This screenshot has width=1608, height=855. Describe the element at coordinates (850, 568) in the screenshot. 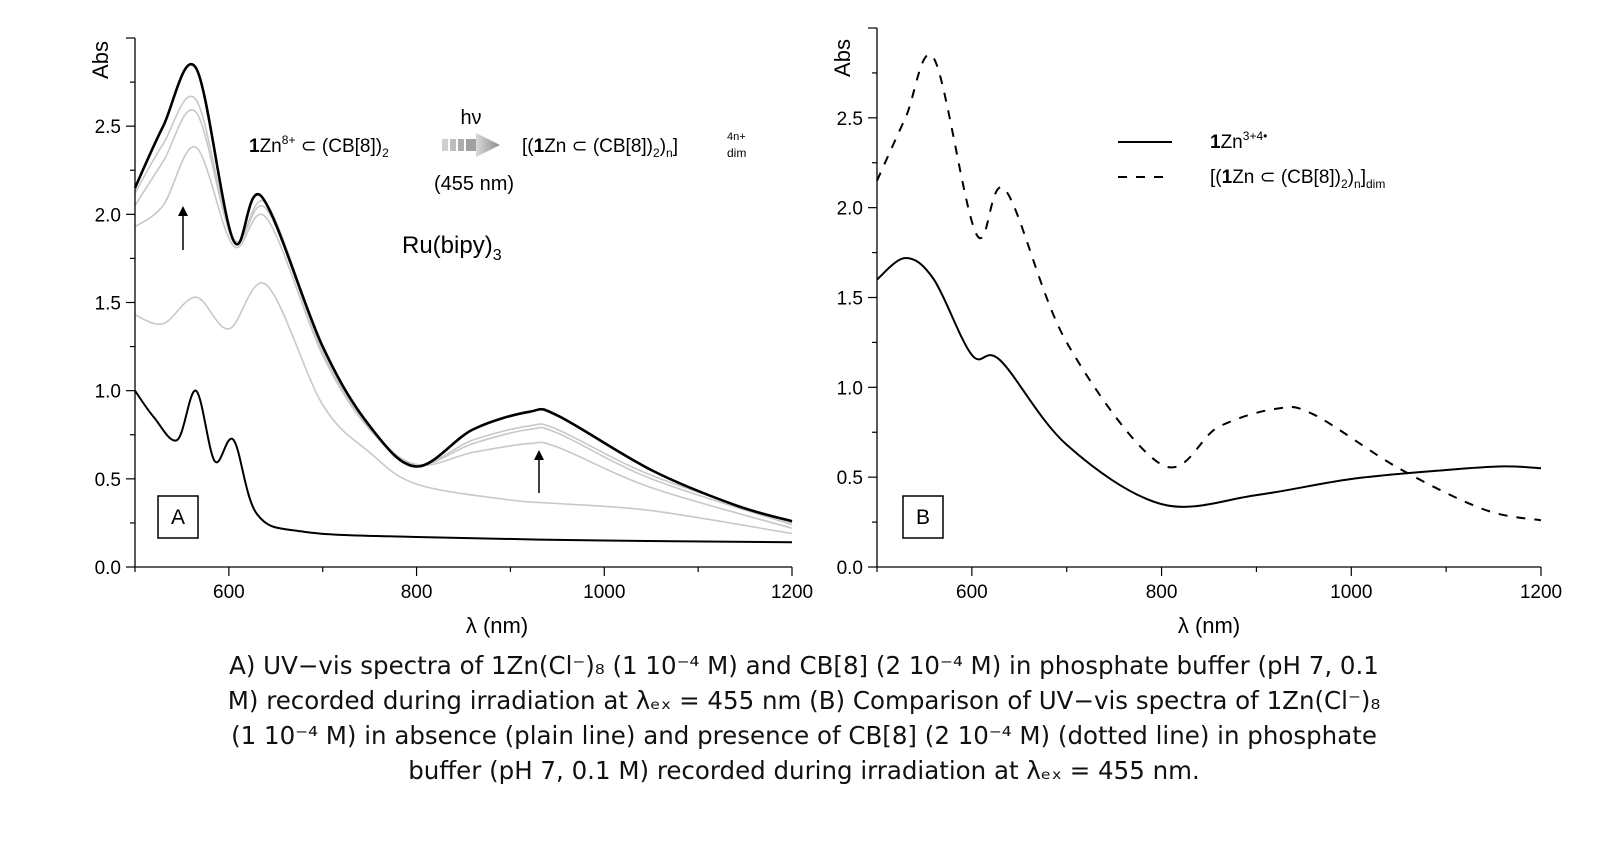

I see `panel-b-y-tick-label: 0.0` at that location.